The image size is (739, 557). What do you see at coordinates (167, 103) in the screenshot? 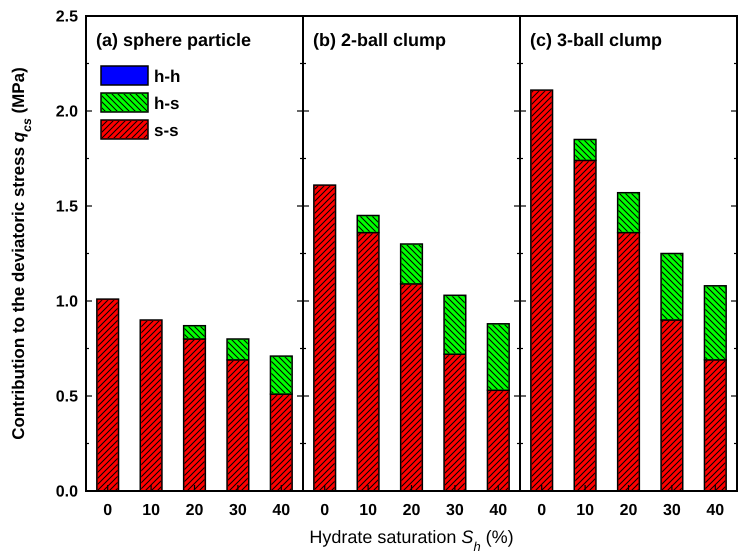
I see `legend-label: h-s` at bounding box center [167, 103].